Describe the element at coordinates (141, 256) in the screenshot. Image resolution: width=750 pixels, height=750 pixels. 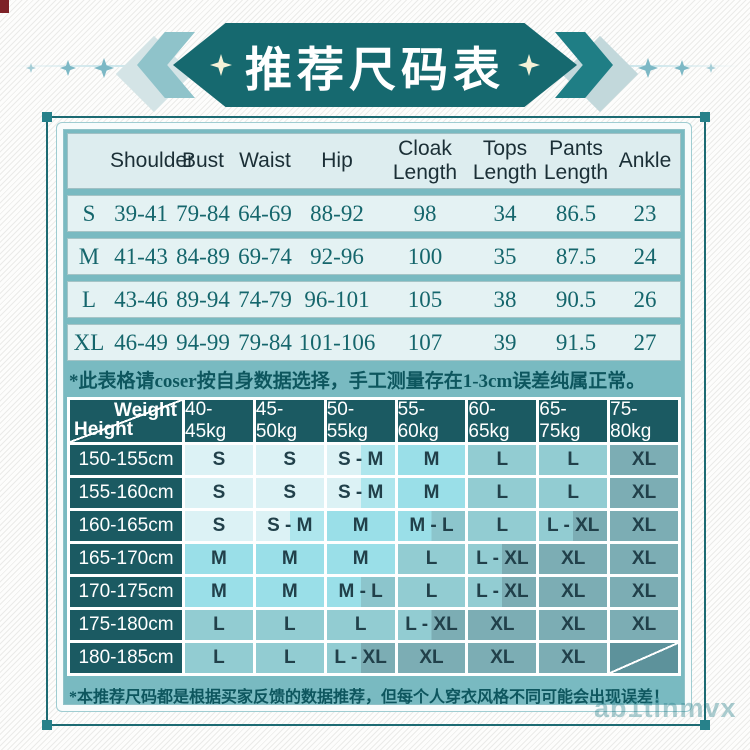
I see `cell-value: 41-43` at that location.